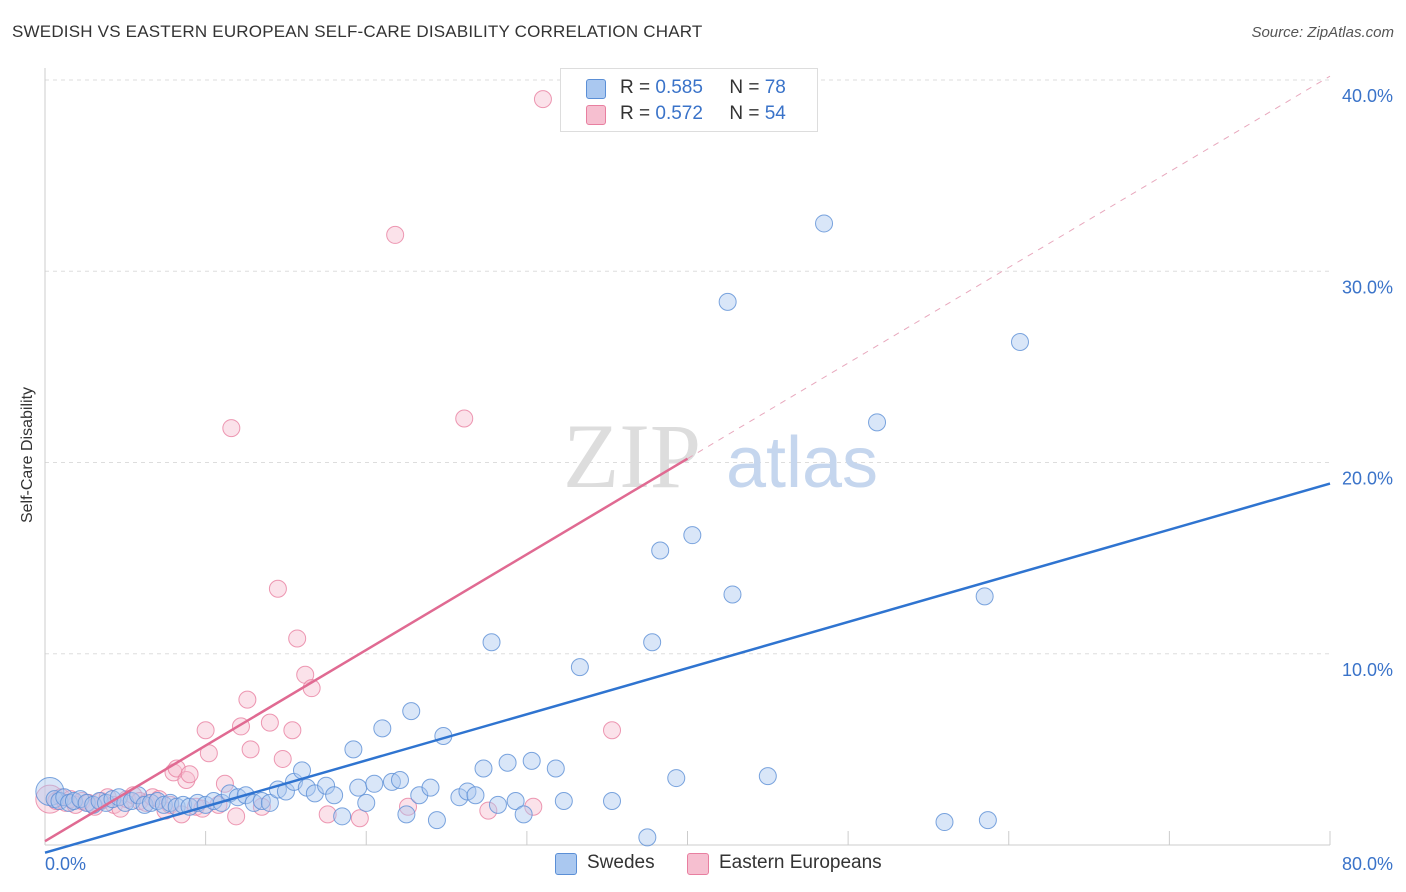  Describe the element at coordinates (689, 100) in the screenshot. I see `correlation-legend: R = 0.585 N = 78 R = 0.572 N = 54` at that location.